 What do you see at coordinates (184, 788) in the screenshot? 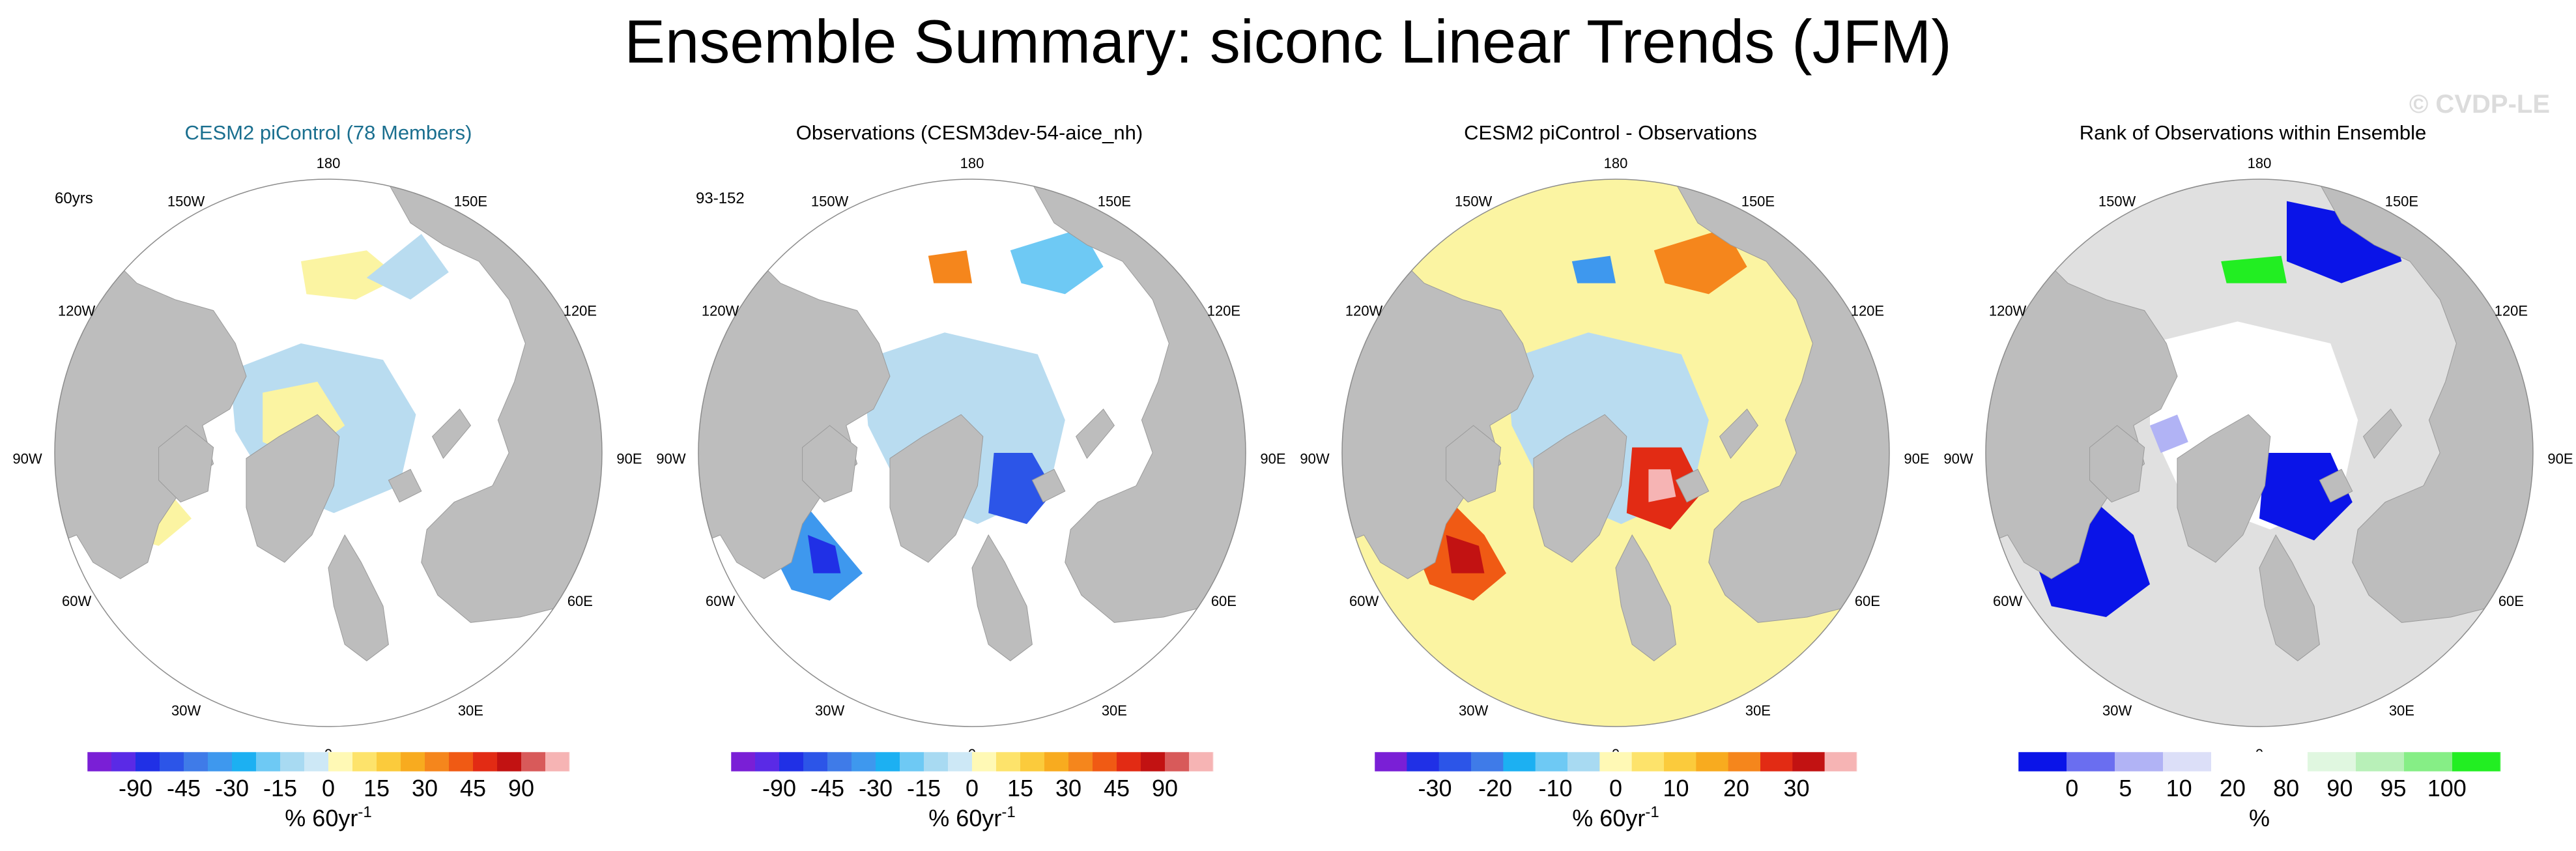
I see `colorbar-tick-label: -45` at bounding box center [184, 788].